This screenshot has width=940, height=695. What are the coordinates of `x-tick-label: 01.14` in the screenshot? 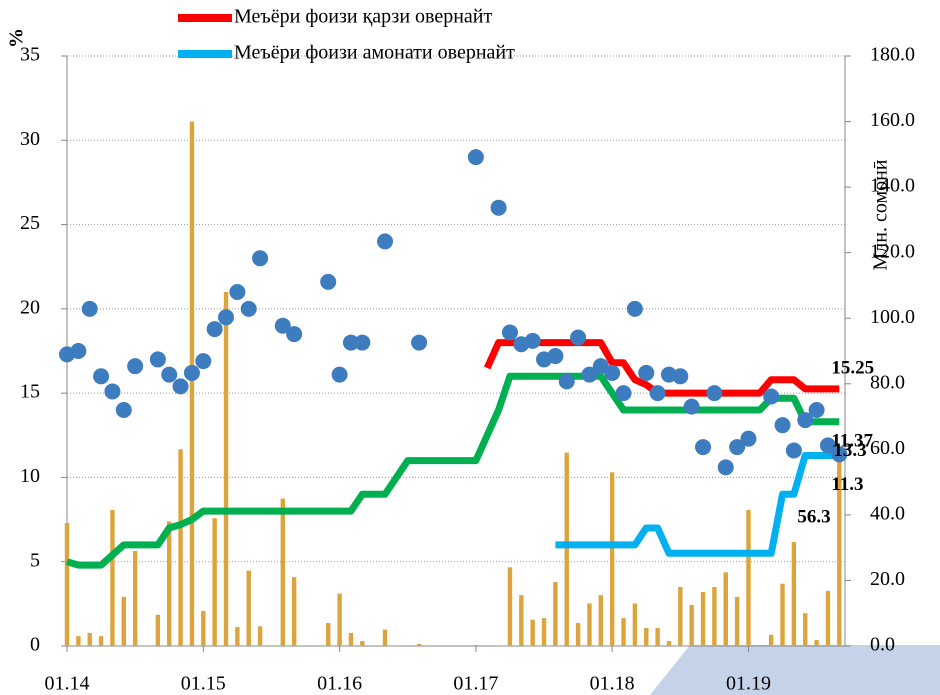 It's located at (67, 684).